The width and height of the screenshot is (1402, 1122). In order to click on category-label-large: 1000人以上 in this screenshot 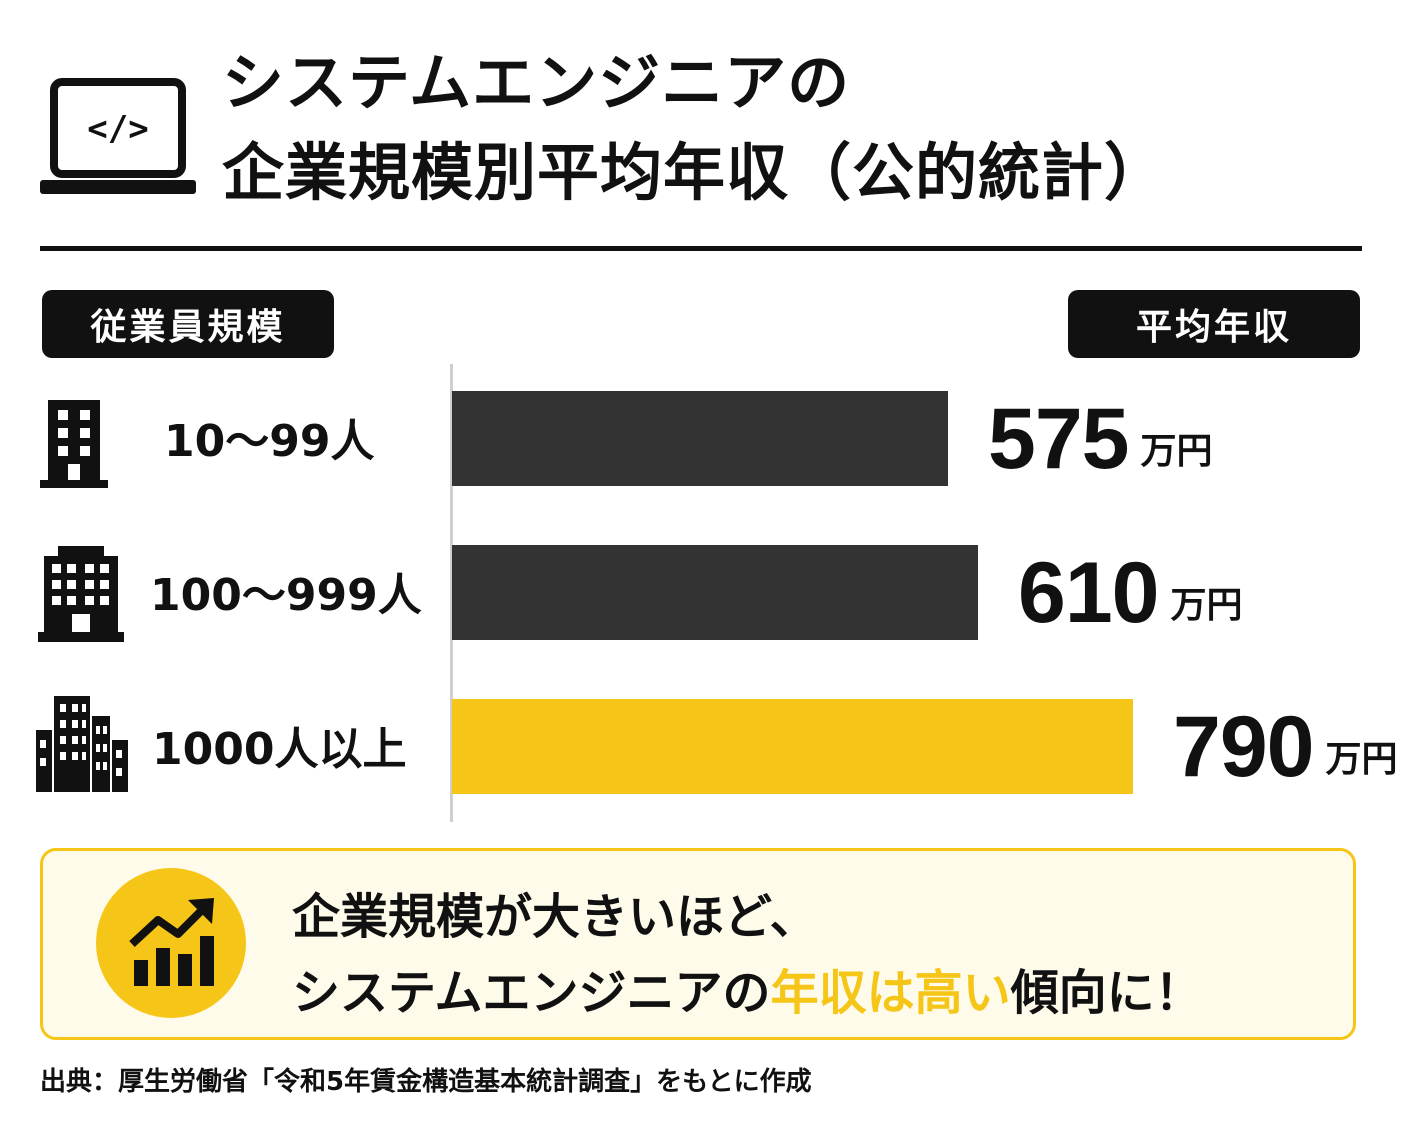, I will do `click(279, 749)`.